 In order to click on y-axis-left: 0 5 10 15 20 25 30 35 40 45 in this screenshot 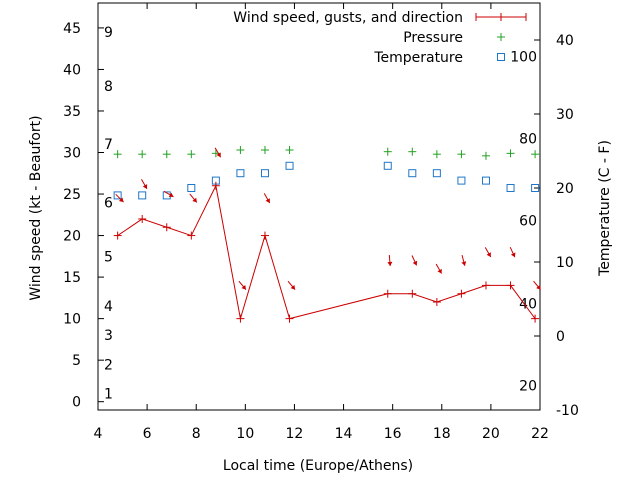, I will do `click(83, 216)`.